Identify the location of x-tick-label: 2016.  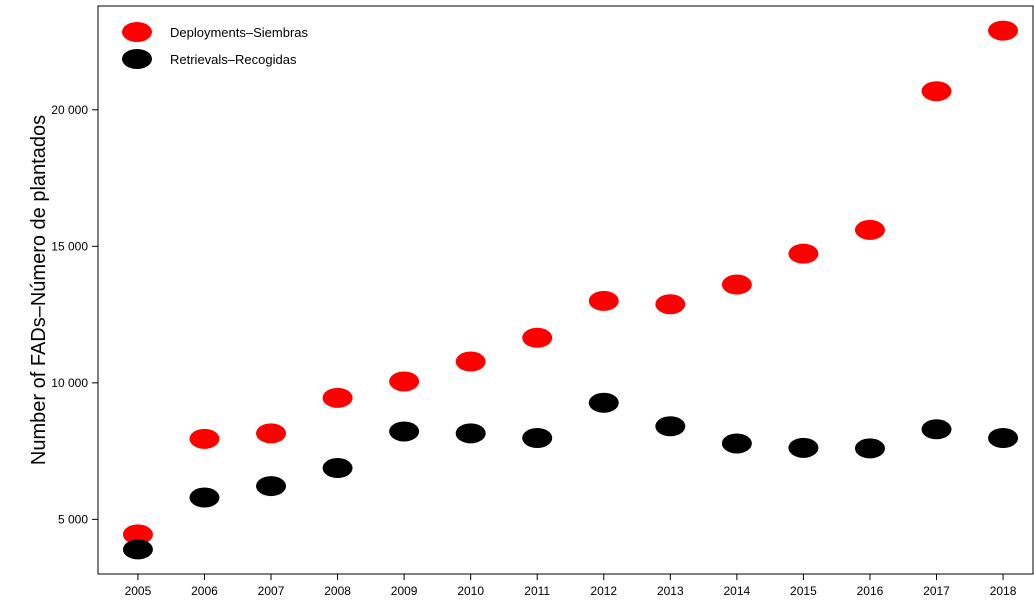
(870, 591).